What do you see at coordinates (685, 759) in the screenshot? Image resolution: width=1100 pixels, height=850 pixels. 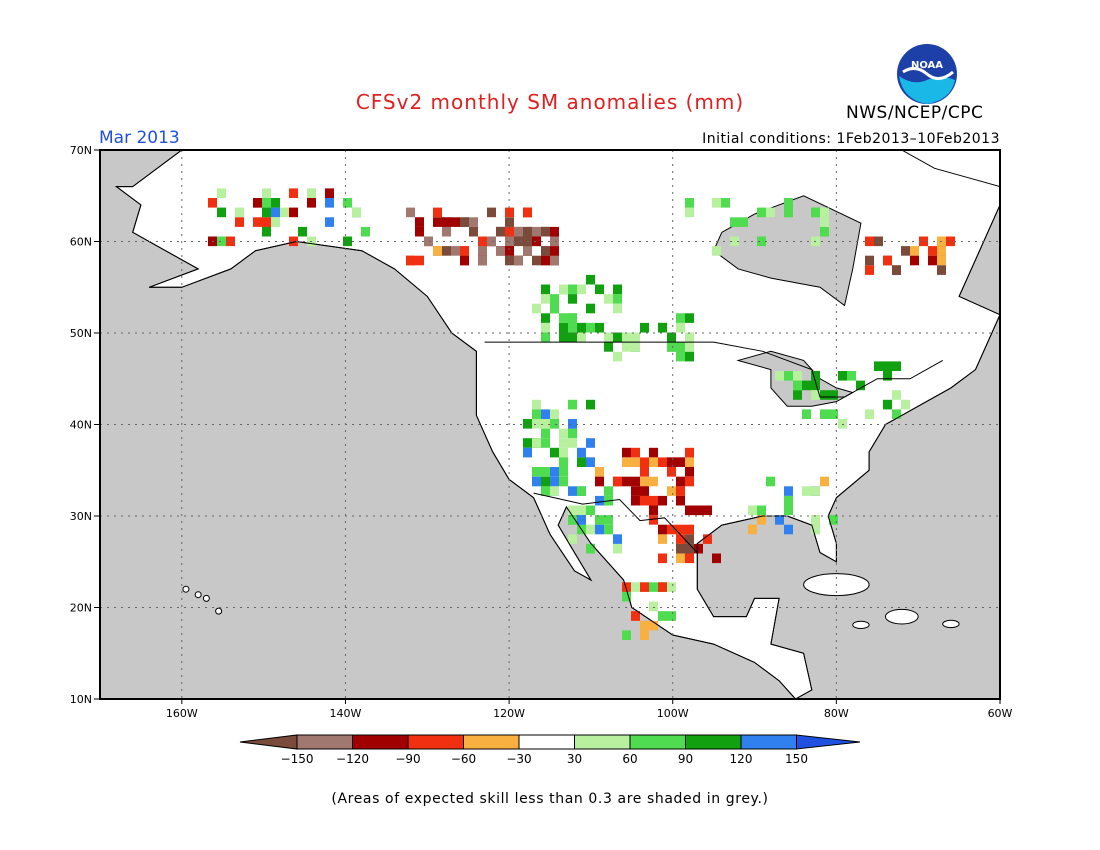 I see `legend-tick-label: 90` at bounding box center [685, 759].